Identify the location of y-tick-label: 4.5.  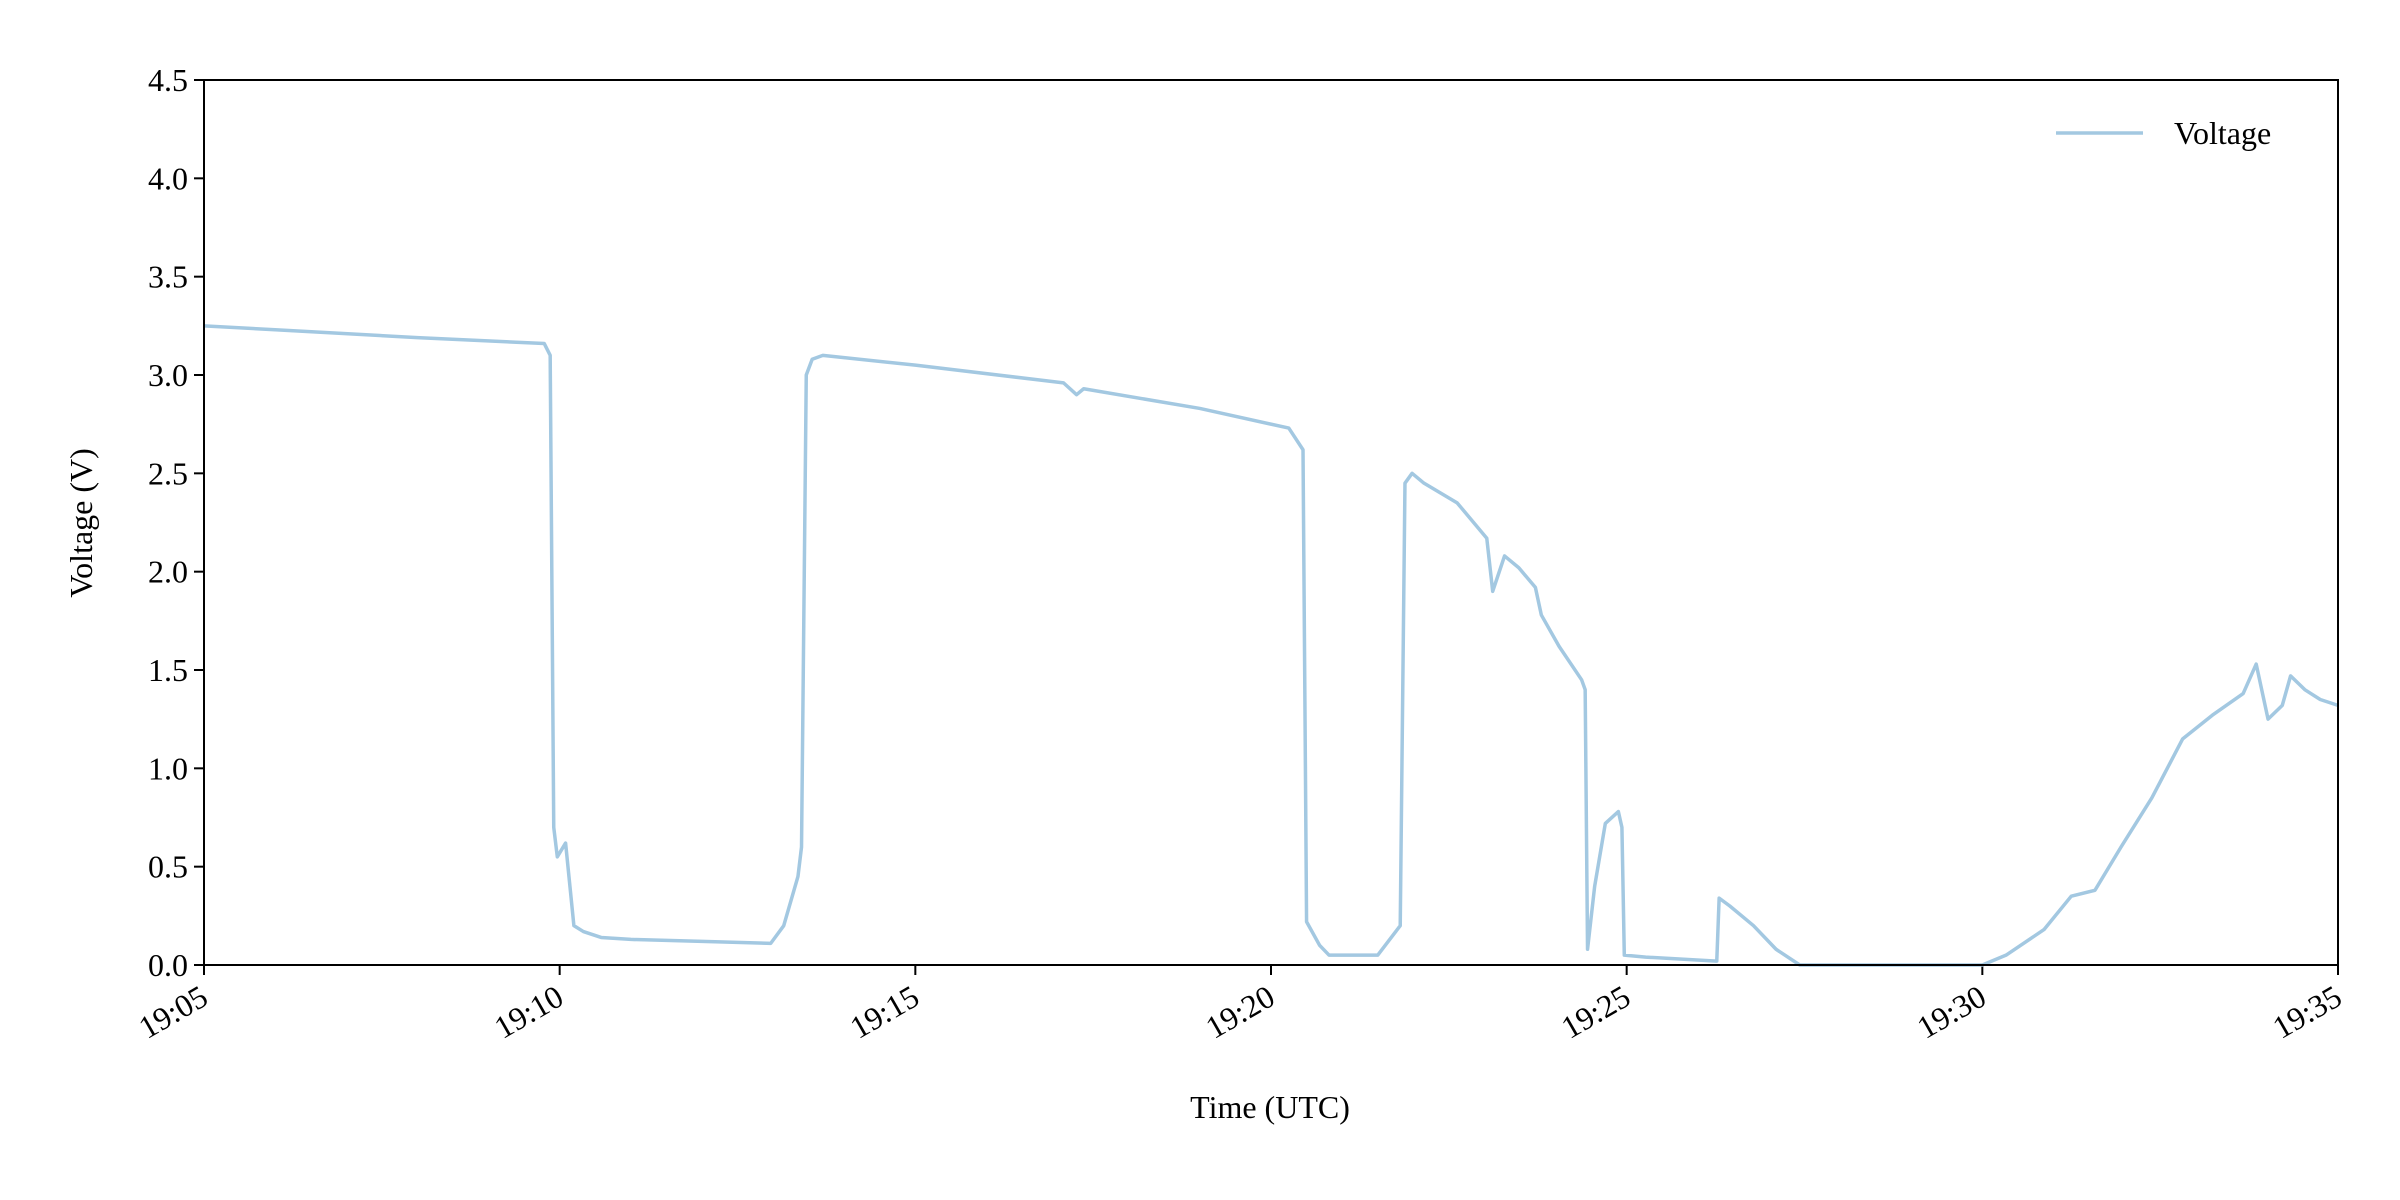
(168, 80).